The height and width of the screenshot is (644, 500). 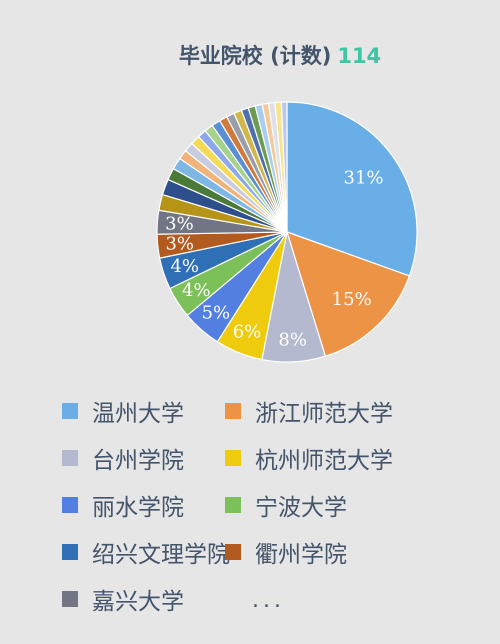 I want to click on legend-label: 丽水学院, so click(x=138, y=508).